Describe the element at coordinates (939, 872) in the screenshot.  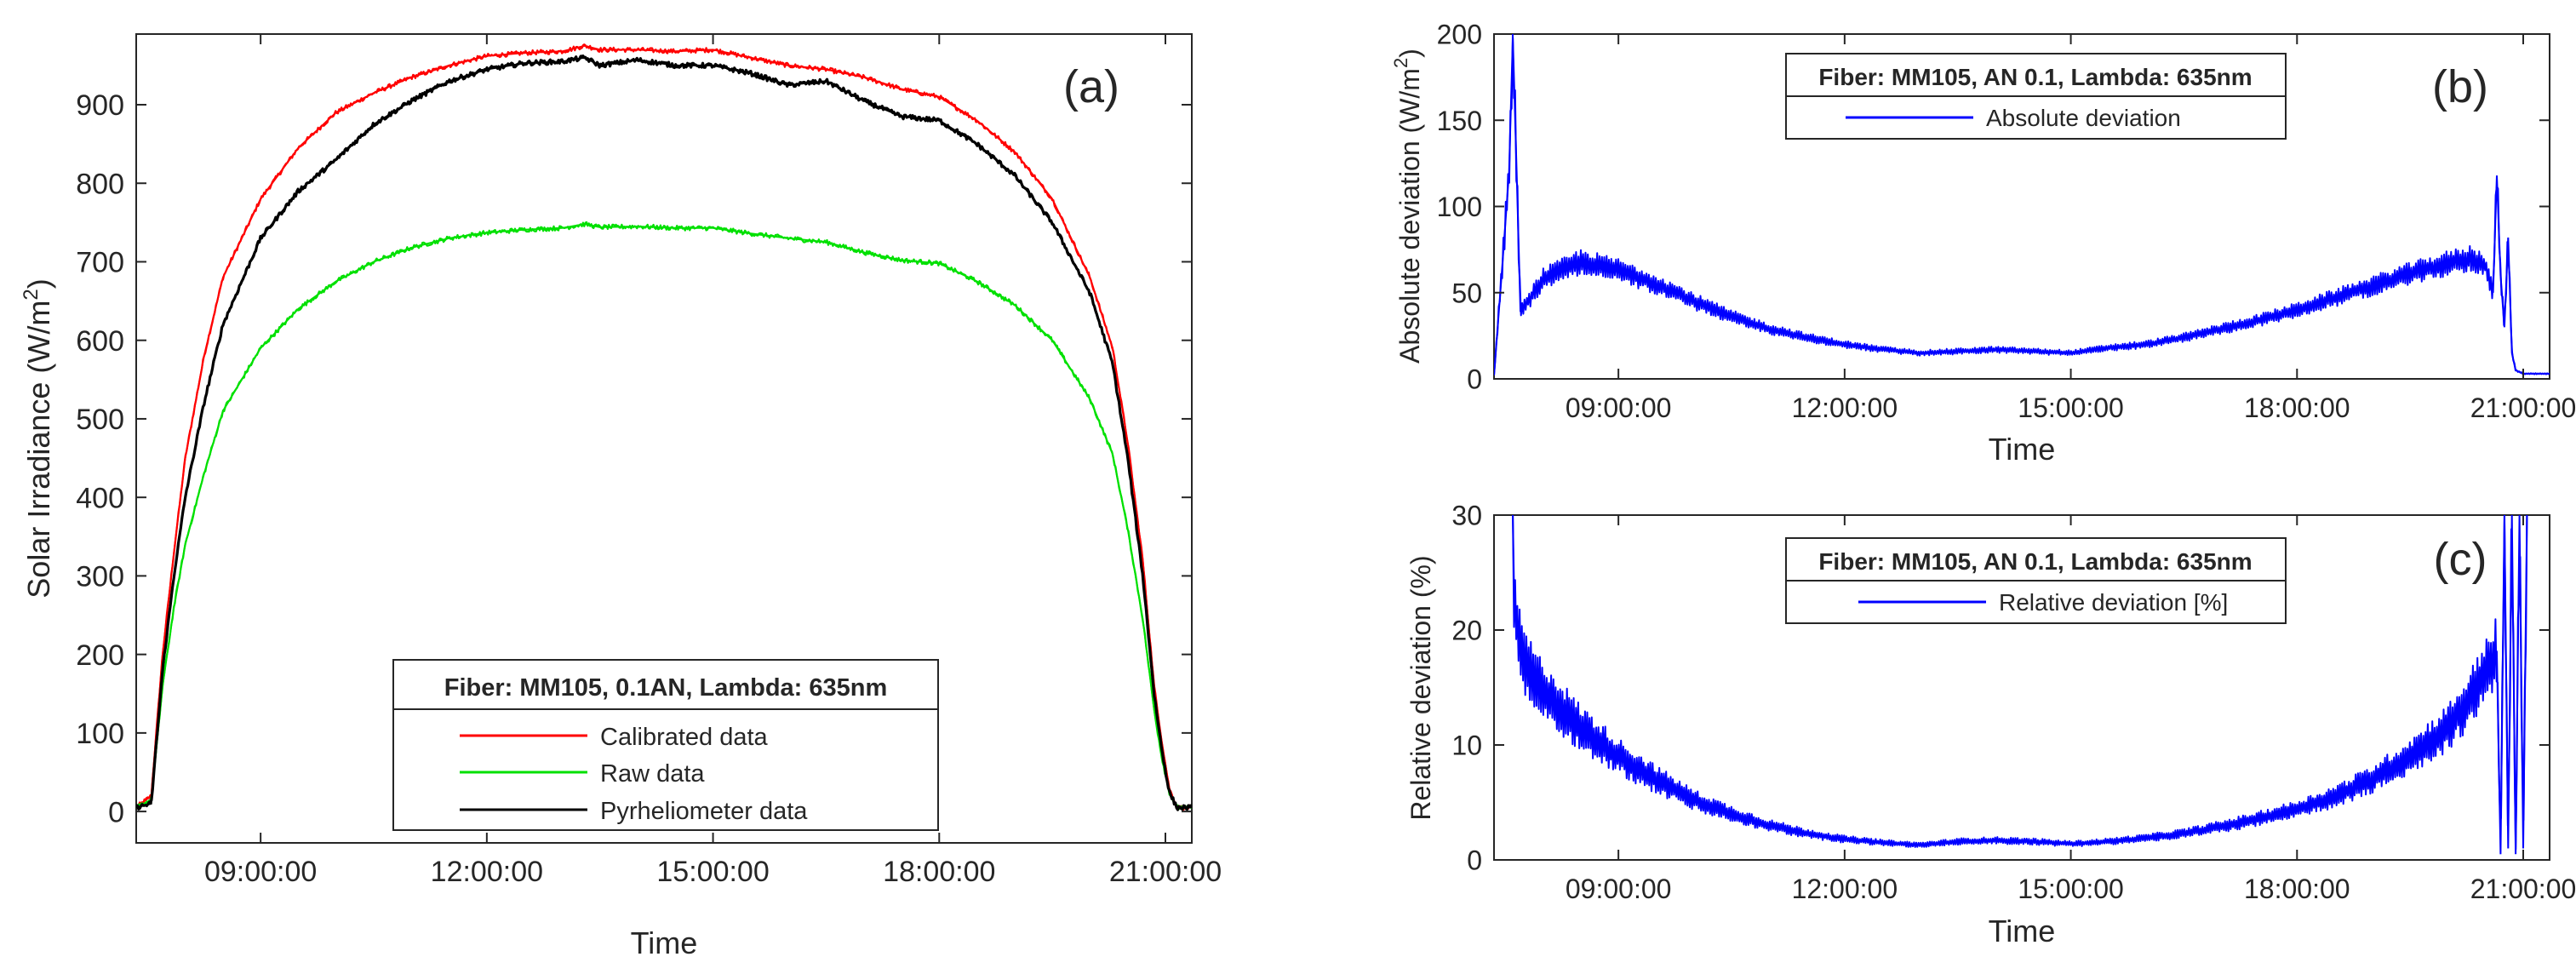
I see `panel-a-xtick-label-3: 18:00:00` at that location.